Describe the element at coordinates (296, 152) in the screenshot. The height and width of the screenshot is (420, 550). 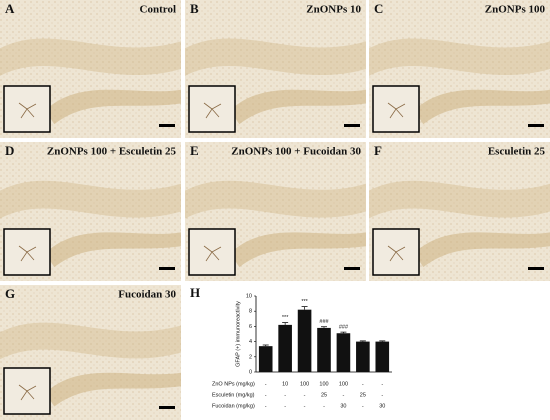
I see `panel-title: ZnONPs 100 + Fucoidan 30` at that location.